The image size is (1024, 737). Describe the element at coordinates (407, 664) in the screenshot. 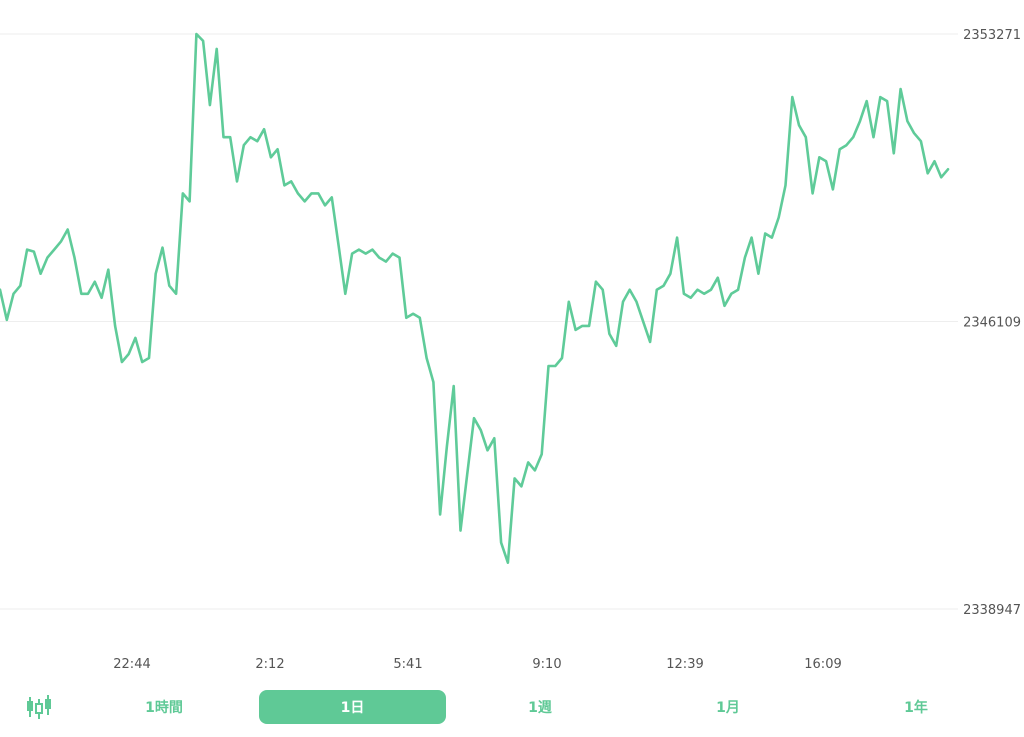

I see `x-tick-label: 5:41` at that location.